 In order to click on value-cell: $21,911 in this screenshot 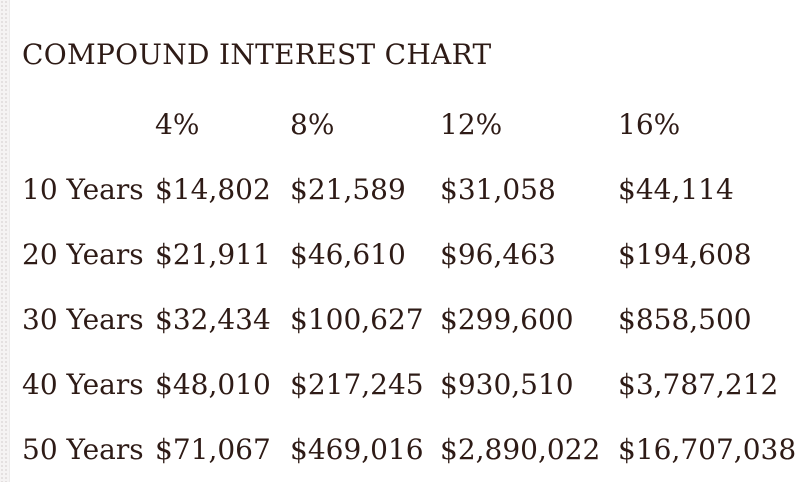, I will do `click(213, 254)`.